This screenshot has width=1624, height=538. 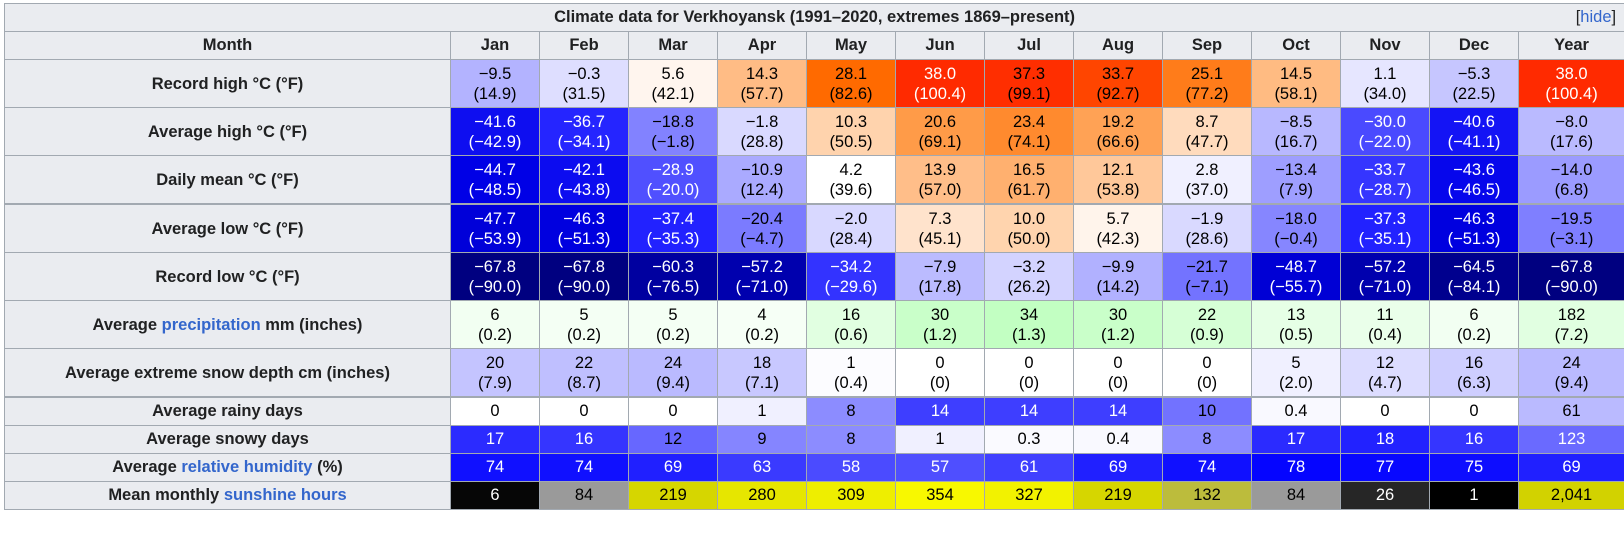 I want to click on cell-secondary-value: (0.5), so click(x=1296, y=335).